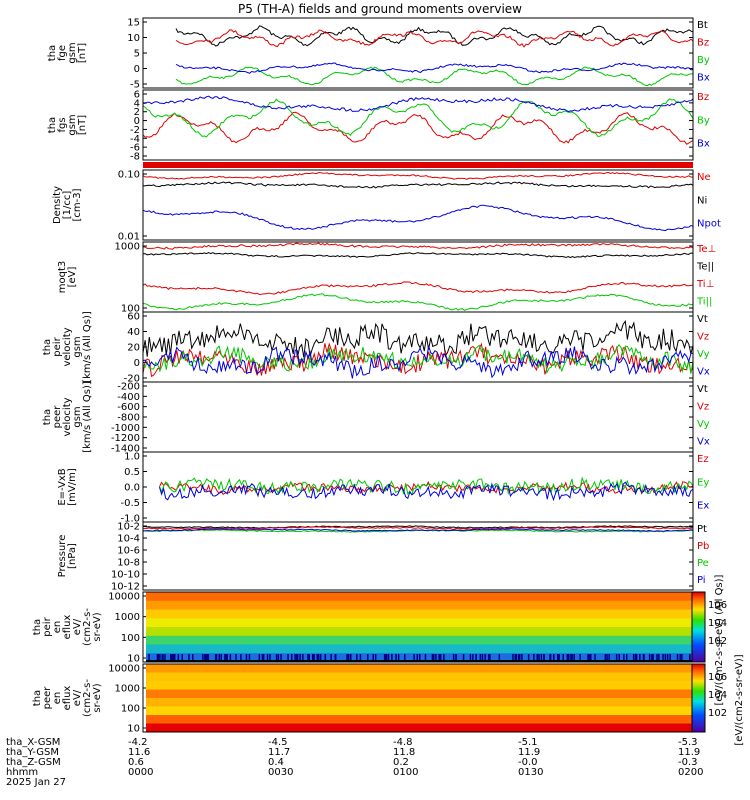 The width and height of the screenshot is (750, 800). I want to click on legend-Bx: Bx, so click(703, 144).